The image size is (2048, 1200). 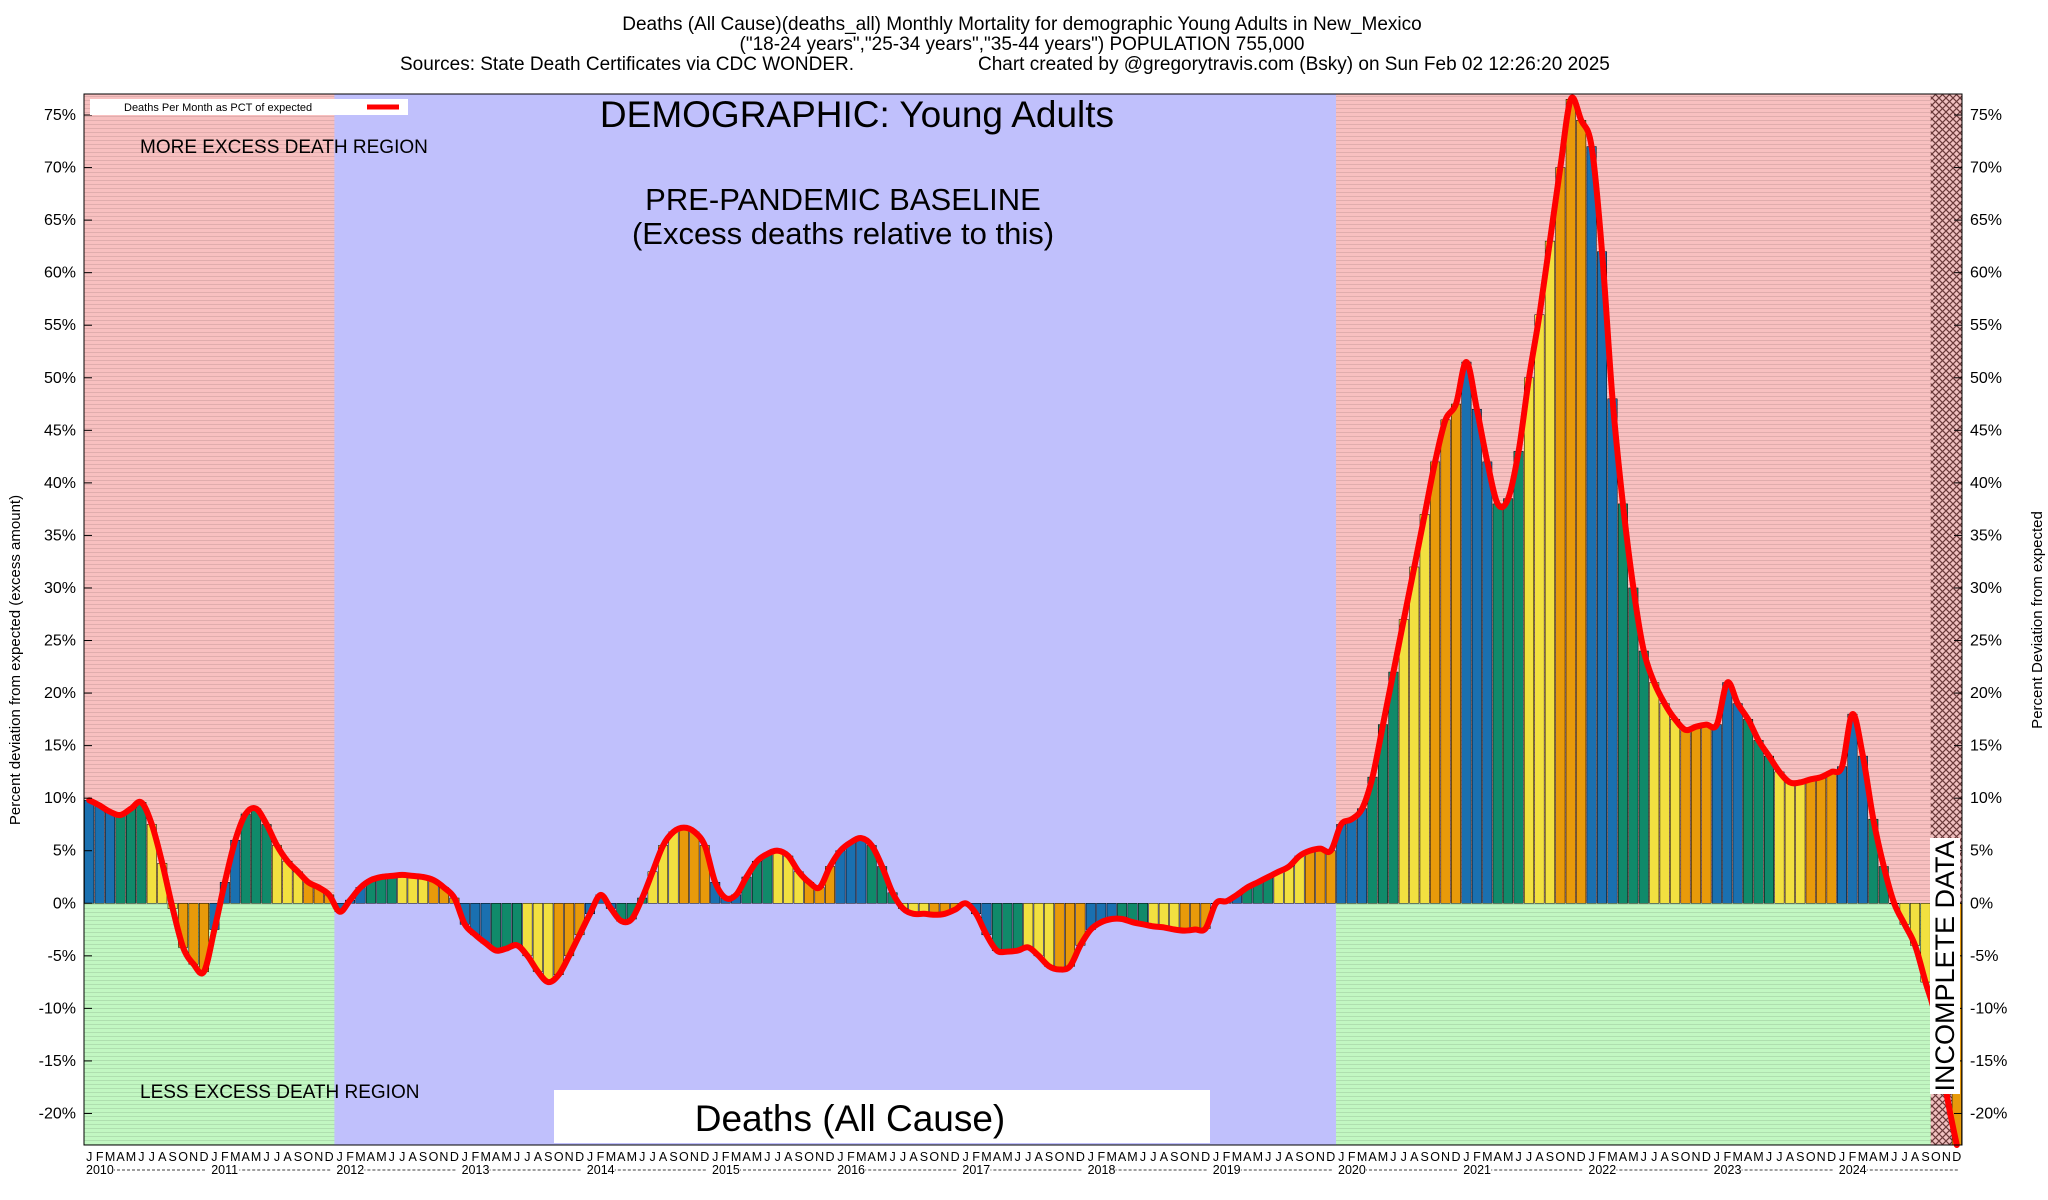 What do you see at coordinates (1986, 483) in the screenshot?
I see `y-tick-label-right: 40%` at bounding box center [1986, 483].